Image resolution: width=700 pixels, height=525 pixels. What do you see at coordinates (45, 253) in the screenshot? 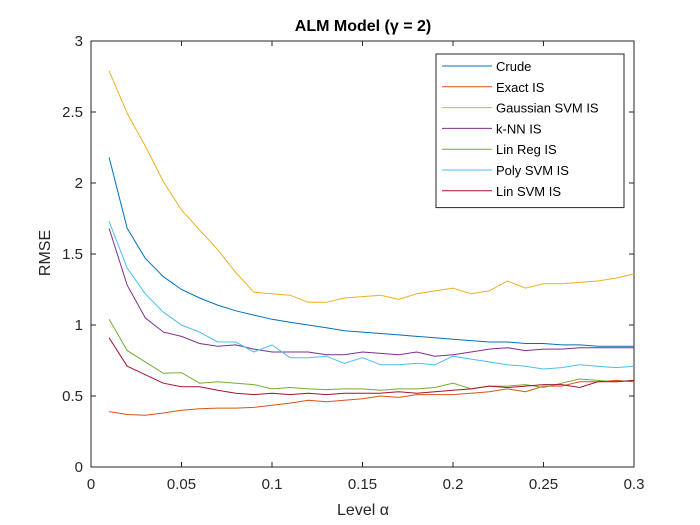
I see `y-axis-label: RMSE` at bounding box center [45, 253].